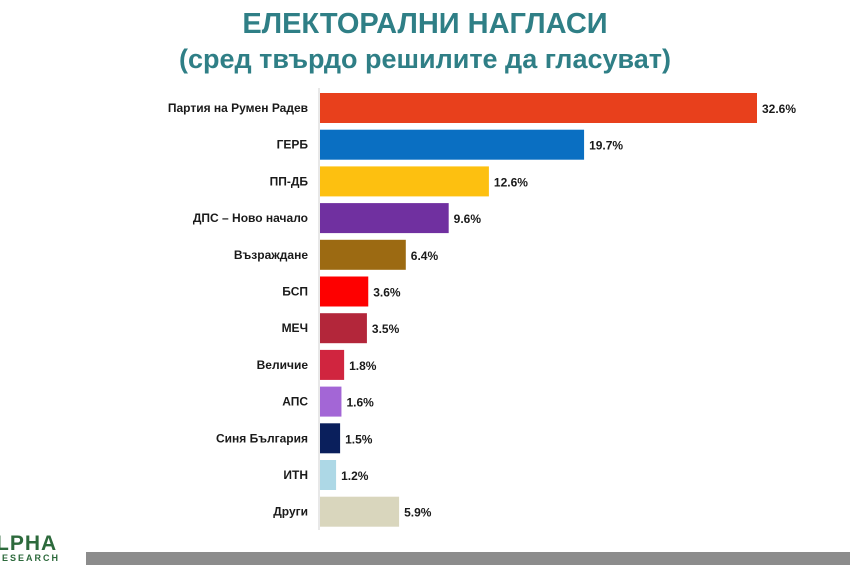 The width and height of the screenshot is (850, 565). Describe the element at coordinates (418, 513) in the screenshot. I see `value-label: 5.9%` at that location.